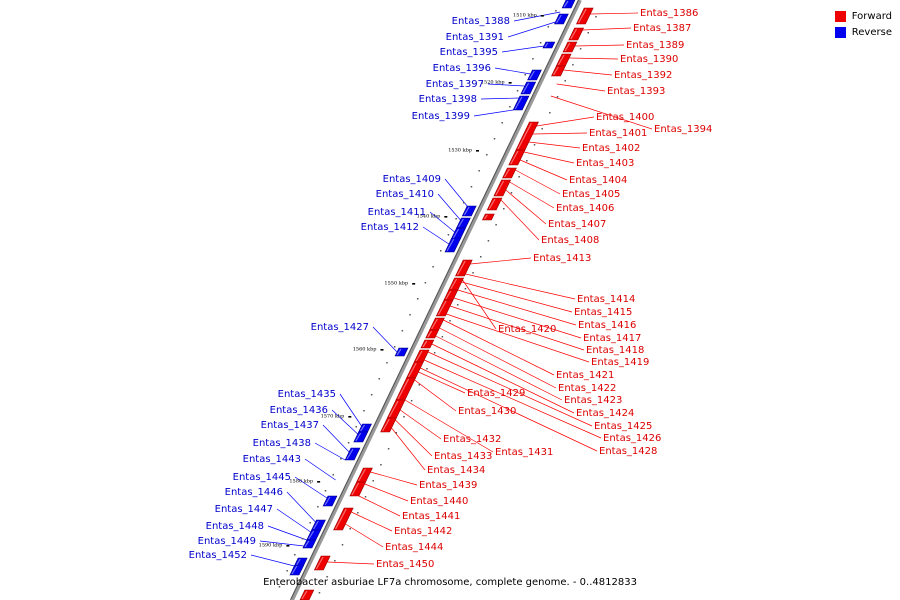 The height and width of the screenshot is (600, 900). What do you see at coordinates (282, 443) in the screenshot?
I see `reverse-gene-label: Entas_1438` at bounding box center [282, 443].